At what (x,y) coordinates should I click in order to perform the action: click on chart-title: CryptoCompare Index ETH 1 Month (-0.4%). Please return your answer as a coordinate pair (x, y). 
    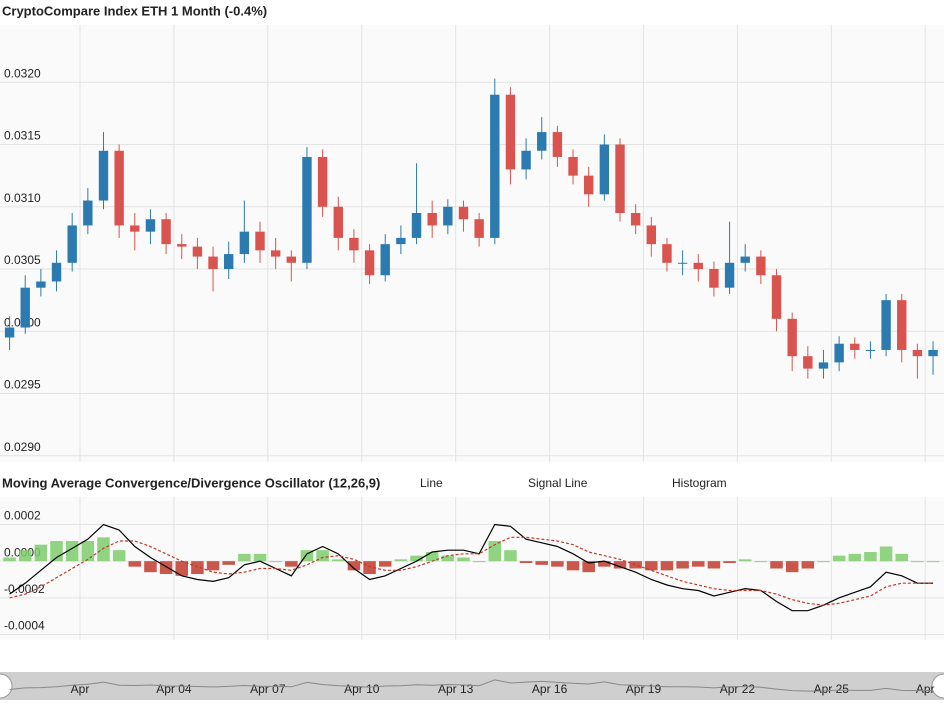
    Looking at the image, I should click on (134, 10).